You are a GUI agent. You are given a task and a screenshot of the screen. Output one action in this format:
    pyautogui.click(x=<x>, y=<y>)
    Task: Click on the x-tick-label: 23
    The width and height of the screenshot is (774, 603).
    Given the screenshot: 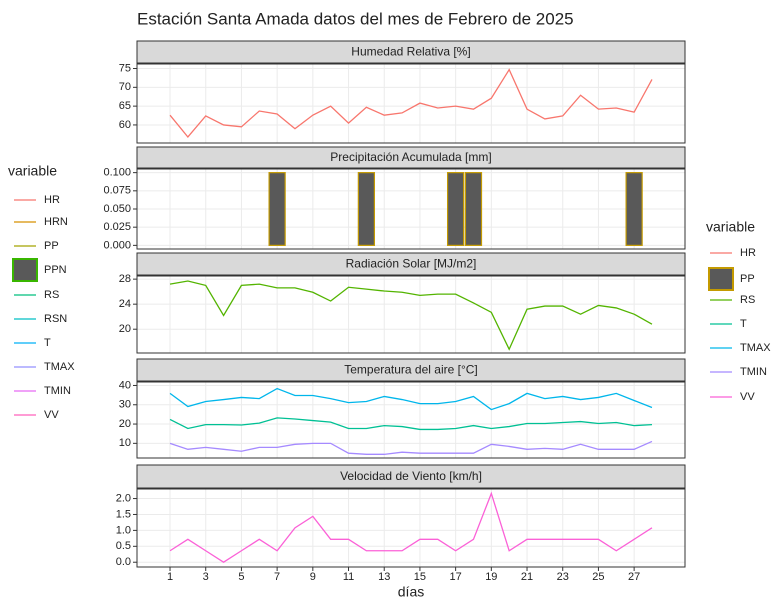 What is the action you would take?
    pyautogui.click(x=563, y=577)
    